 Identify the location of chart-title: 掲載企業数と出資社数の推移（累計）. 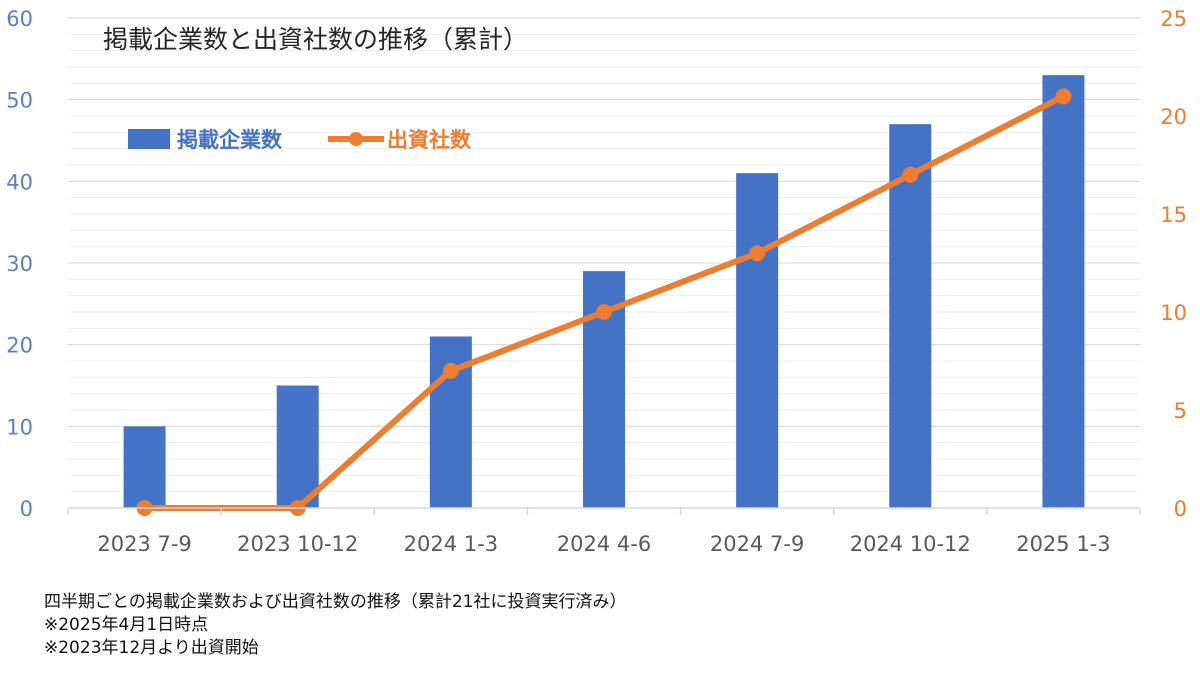
(315, 39).